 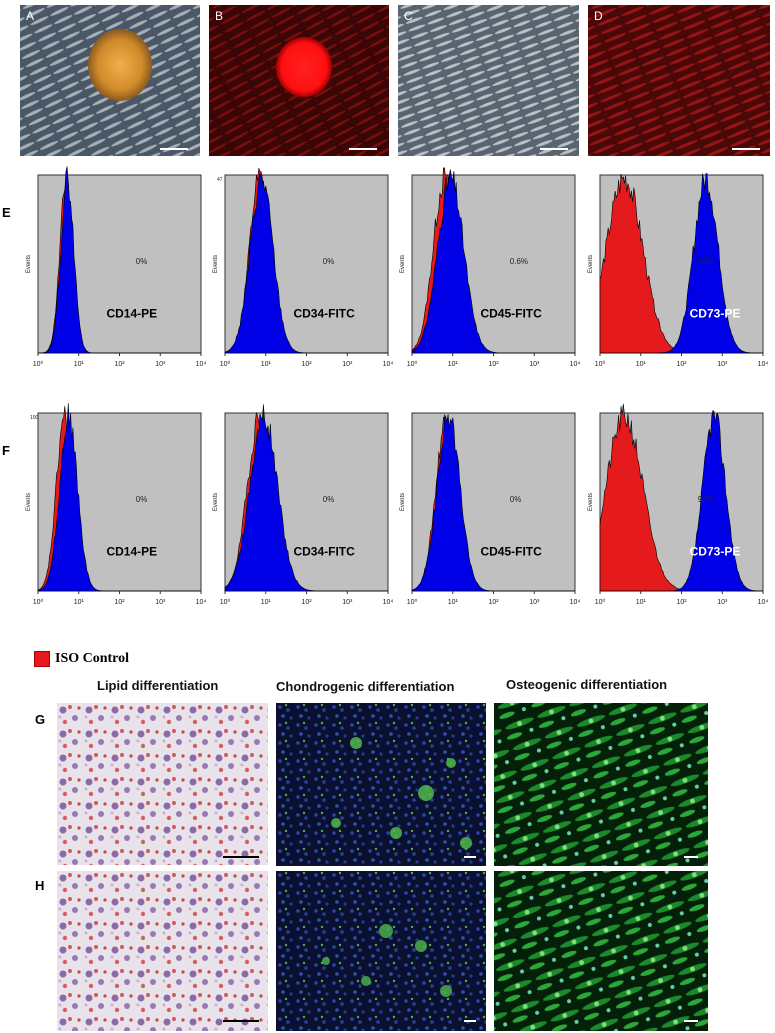 What do you see at coordinates (40, 719) in the screenshot?
I see `row-label-g: G` at bounding box center [40, 719].